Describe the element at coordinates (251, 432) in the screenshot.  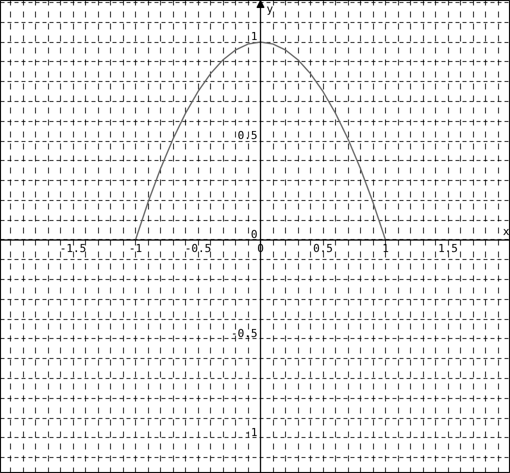
I see `y-tick-label: -1` at that location.